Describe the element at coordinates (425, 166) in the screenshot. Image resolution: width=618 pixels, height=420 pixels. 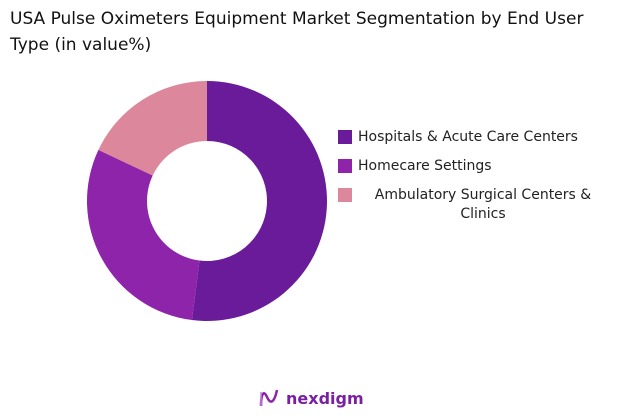
I see `legend-label: Homecare Settings` at that location.